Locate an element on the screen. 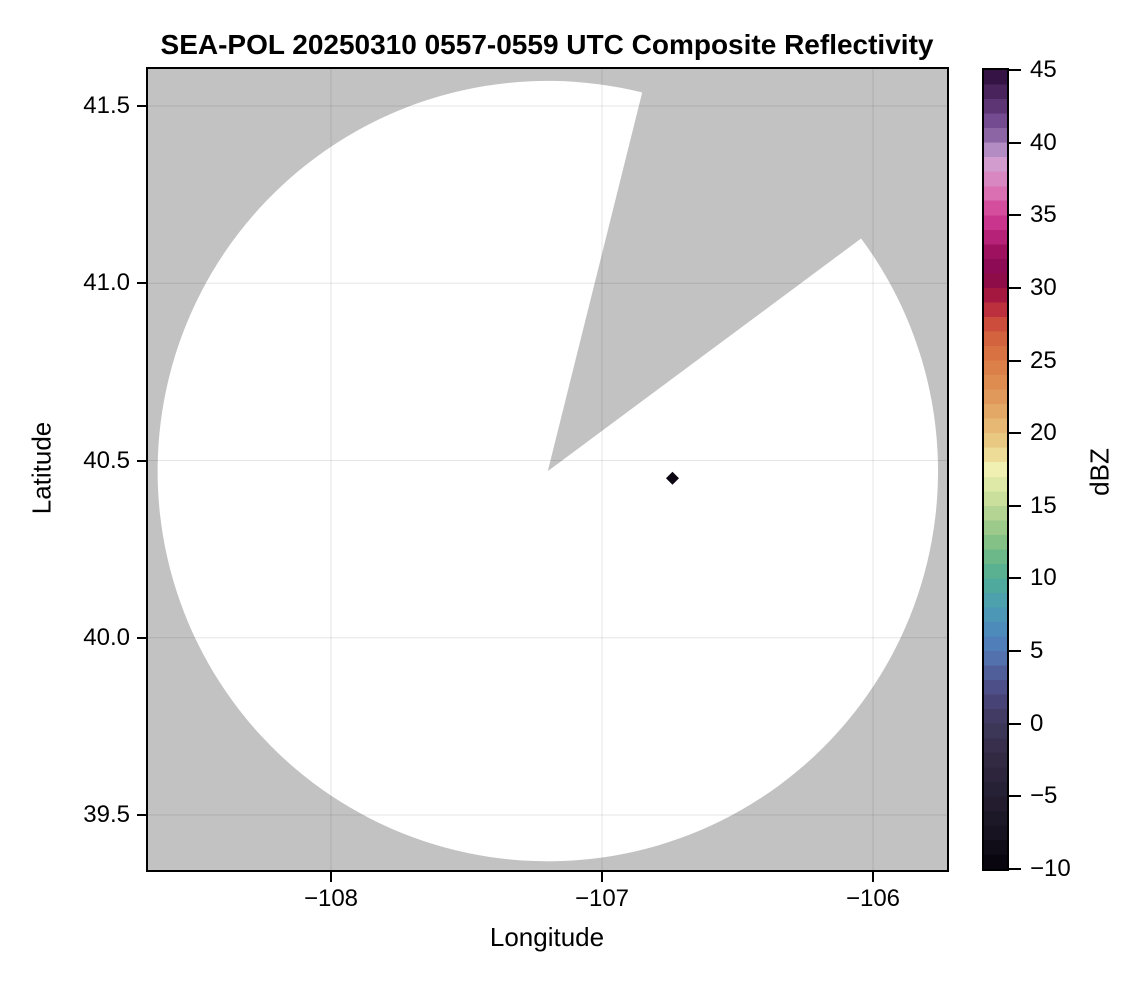  x-tick-label: −106 is located at coordinates (873, 898).